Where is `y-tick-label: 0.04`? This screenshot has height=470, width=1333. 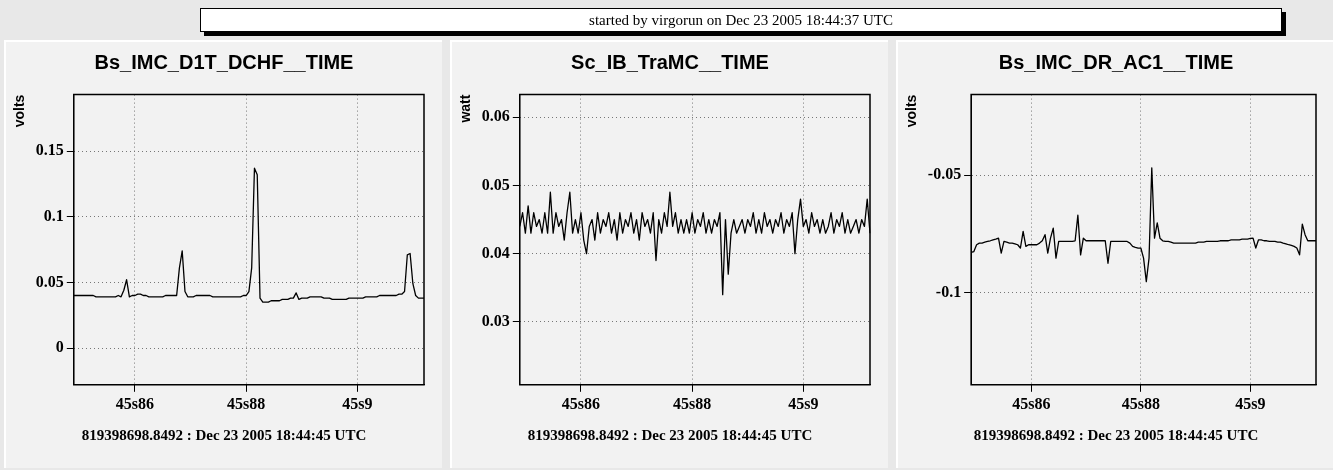 y-tick-label: 0.04 is located at coordinates (495, 252).